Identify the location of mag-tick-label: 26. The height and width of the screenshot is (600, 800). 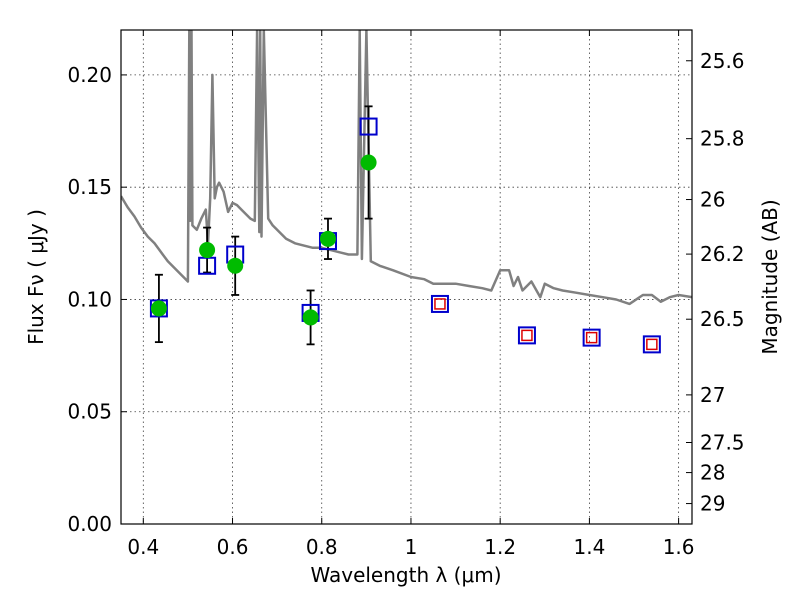
(712, 200).